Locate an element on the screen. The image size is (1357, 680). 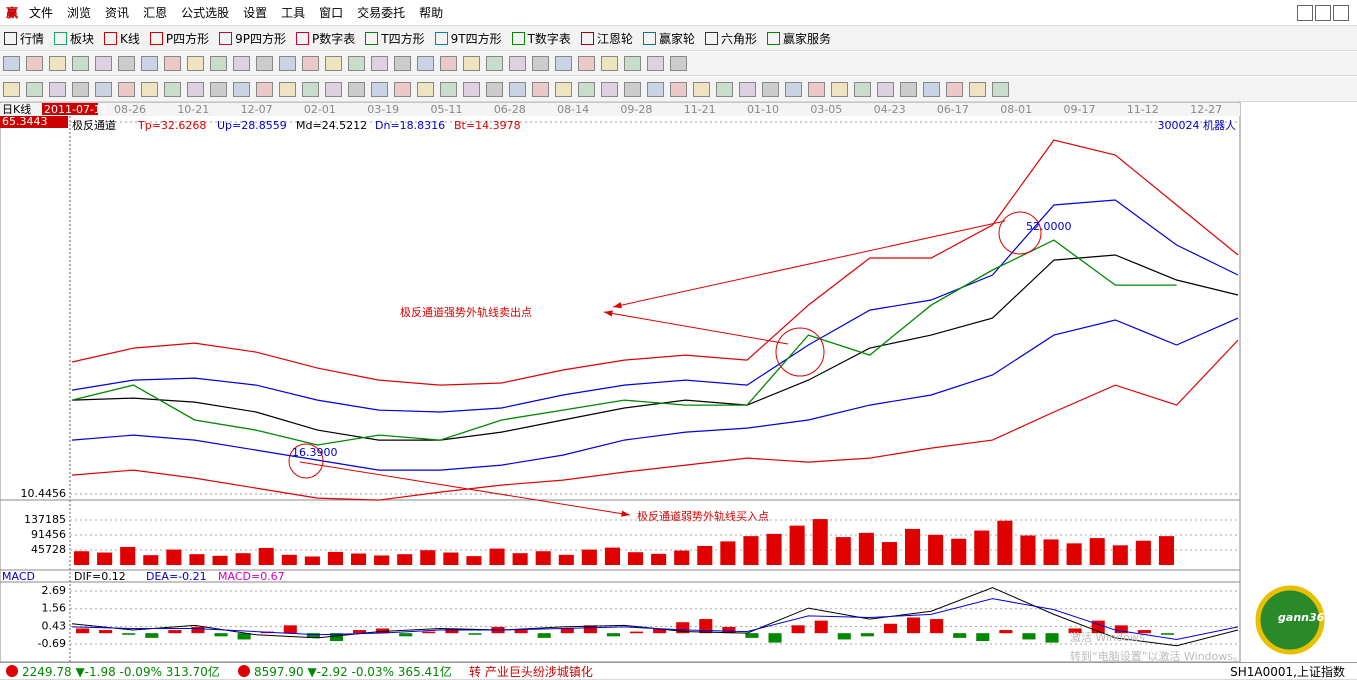
menu-item: 设置 is located at coordinates (255, 13).